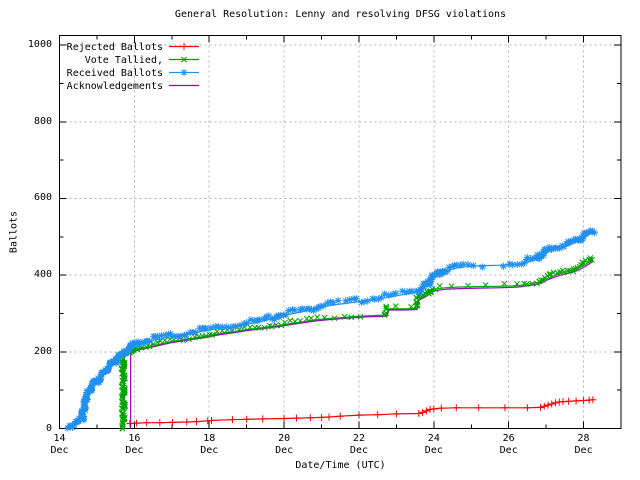  Describe the element at coordinates (340, 465) in the screenshot. I see `x-axis-title: Date/Time (UTC)` at that location.